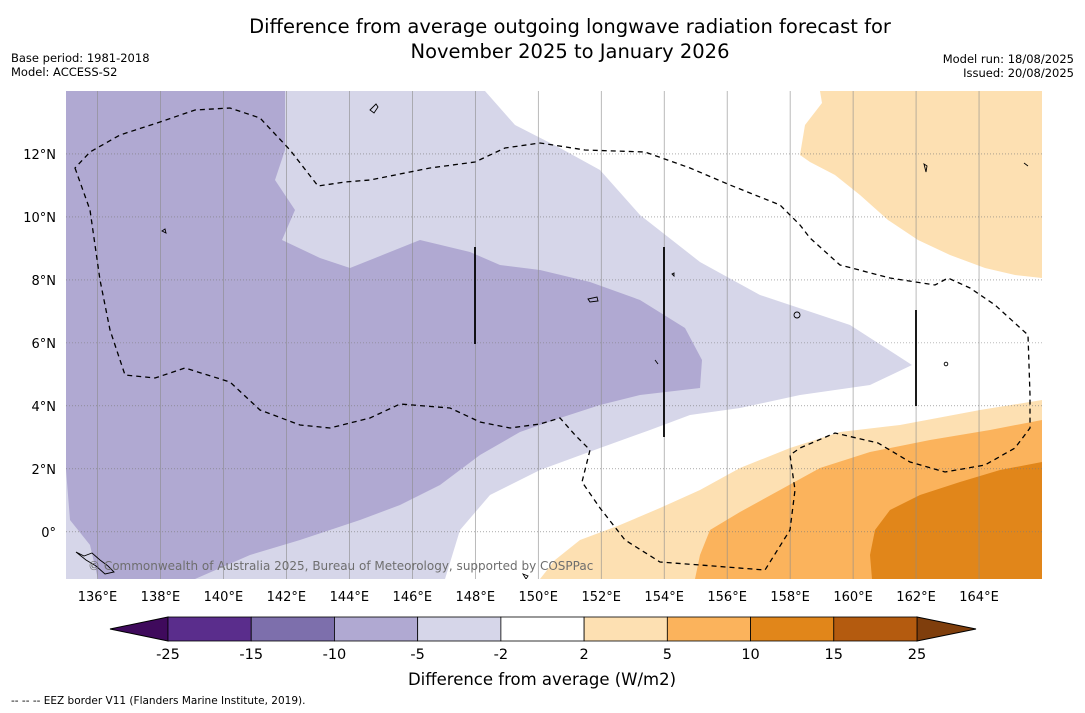 This screenshot has width=1085, height=713. Describe the element at coordinates (44, 281) in the screenshot. I see `lat-tick-label: 8°N` at that location.